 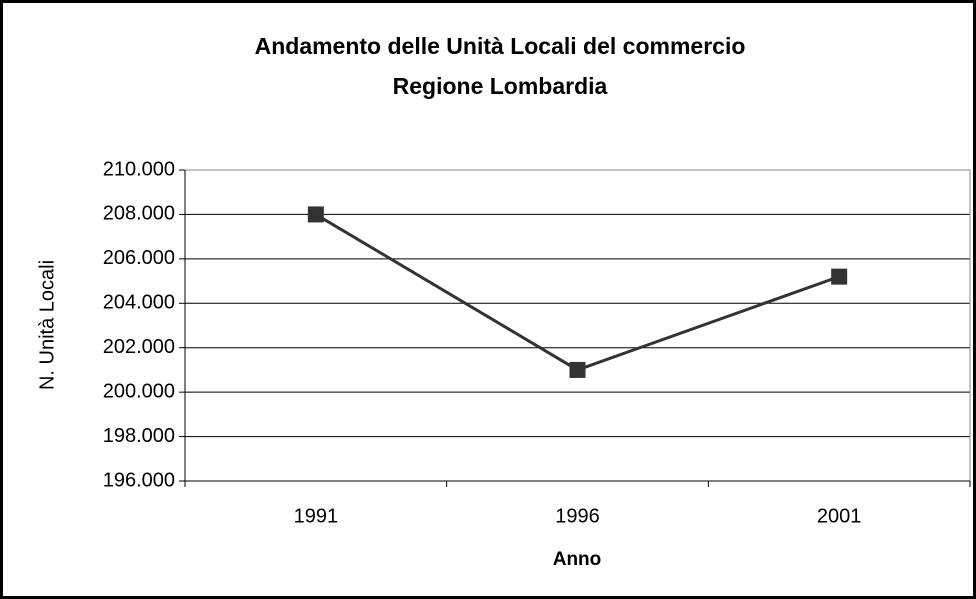 I want to click on y-tick-label: 196.000, so click(x=139, y=480).